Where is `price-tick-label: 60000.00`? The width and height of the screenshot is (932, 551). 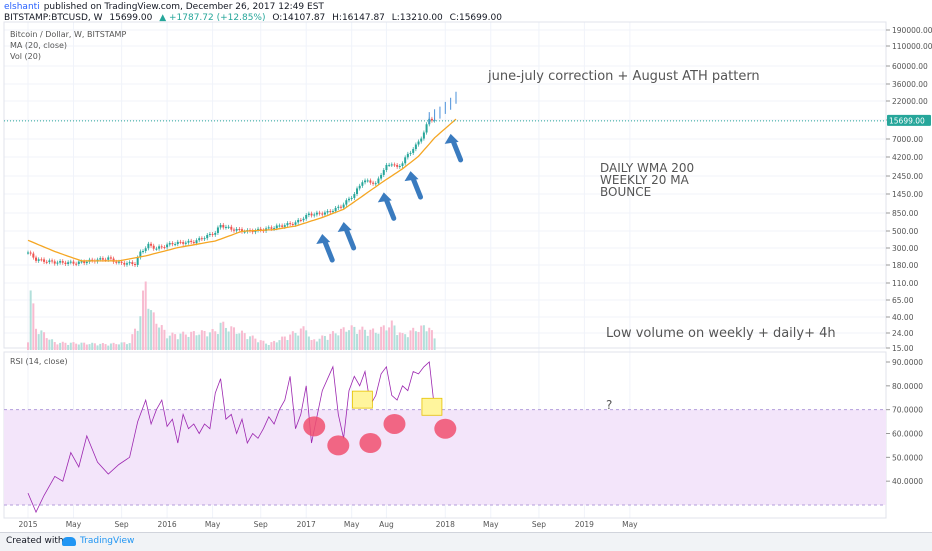
price-tick-label: 60000.00 is located at coordinates (910, 66).